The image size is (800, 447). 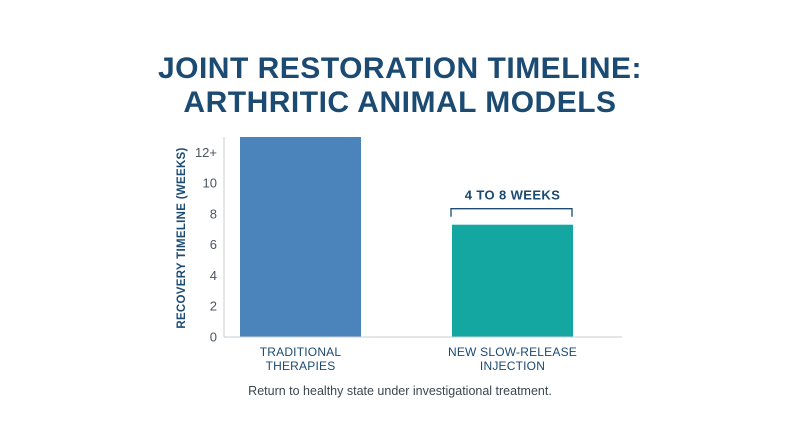 What do you see at coordinates (301, 366) in the screenshot?
I see `x-category-label: THERAPIES` at bounding box center [301, 366].